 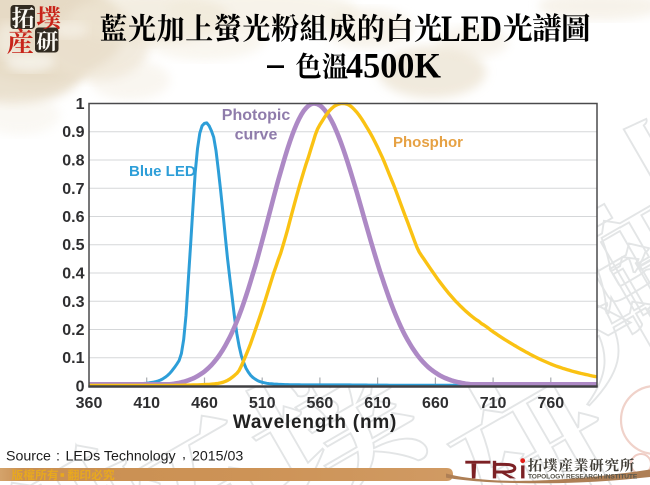 I want to click on svg-text: 0.3, so click(x=73, y=302).